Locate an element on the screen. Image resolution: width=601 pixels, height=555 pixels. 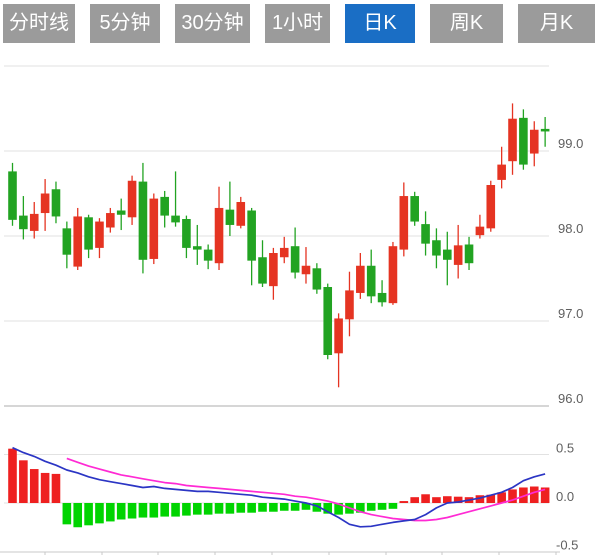
svg-text: -0.5 is located at coordinates (567, 545).